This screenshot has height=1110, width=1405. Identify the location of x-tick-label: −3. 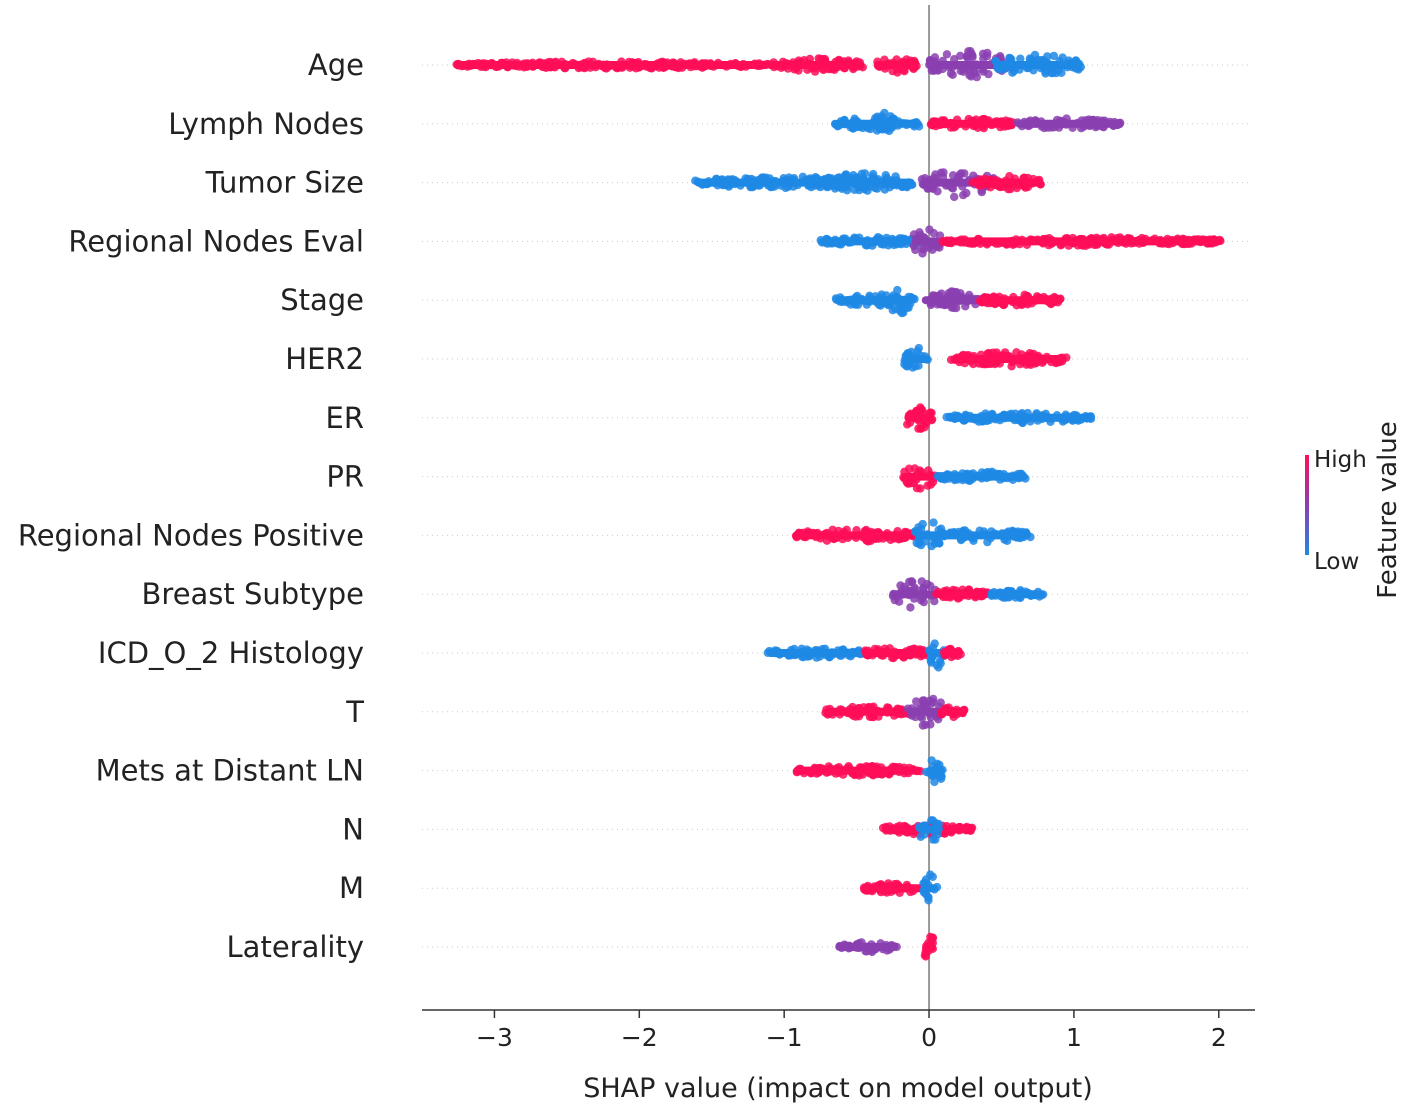
(494, 1037).